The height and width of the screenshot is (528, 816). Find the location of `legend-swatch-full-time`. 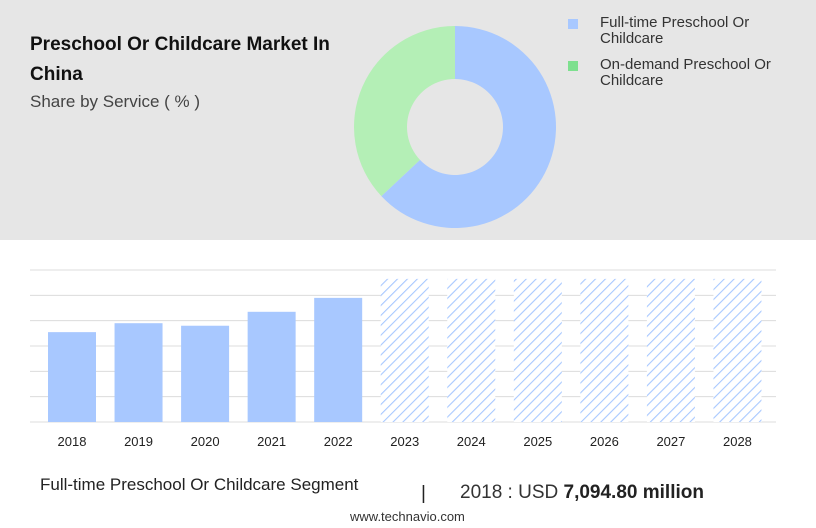

legend-swatch-full-time is located at coordinates (573, 24).